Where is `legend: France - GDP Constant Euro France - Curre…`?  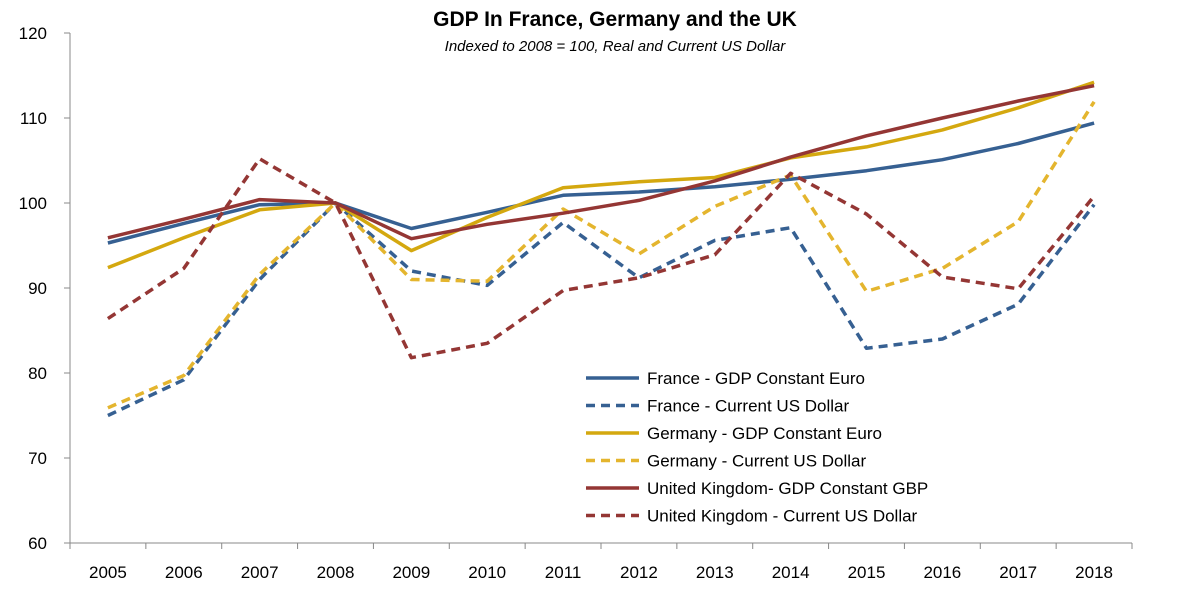
legend: France - GDP Constant Euro France - Curre… is located at coordinates (757, 447).